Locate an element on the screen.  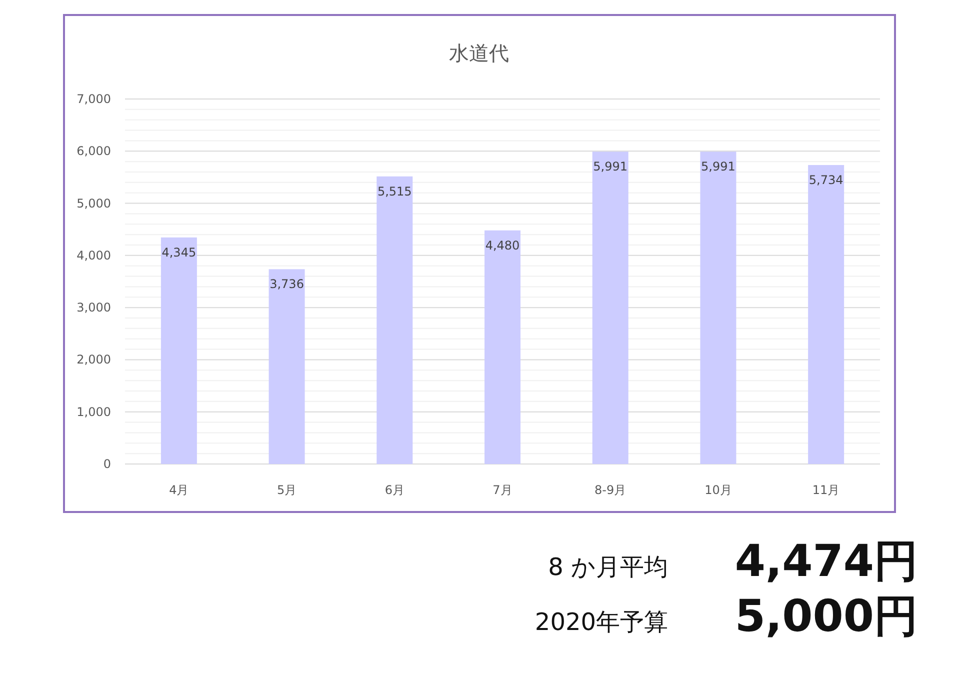
x-tick-label: 5月 is located at coordinates (286, 490).